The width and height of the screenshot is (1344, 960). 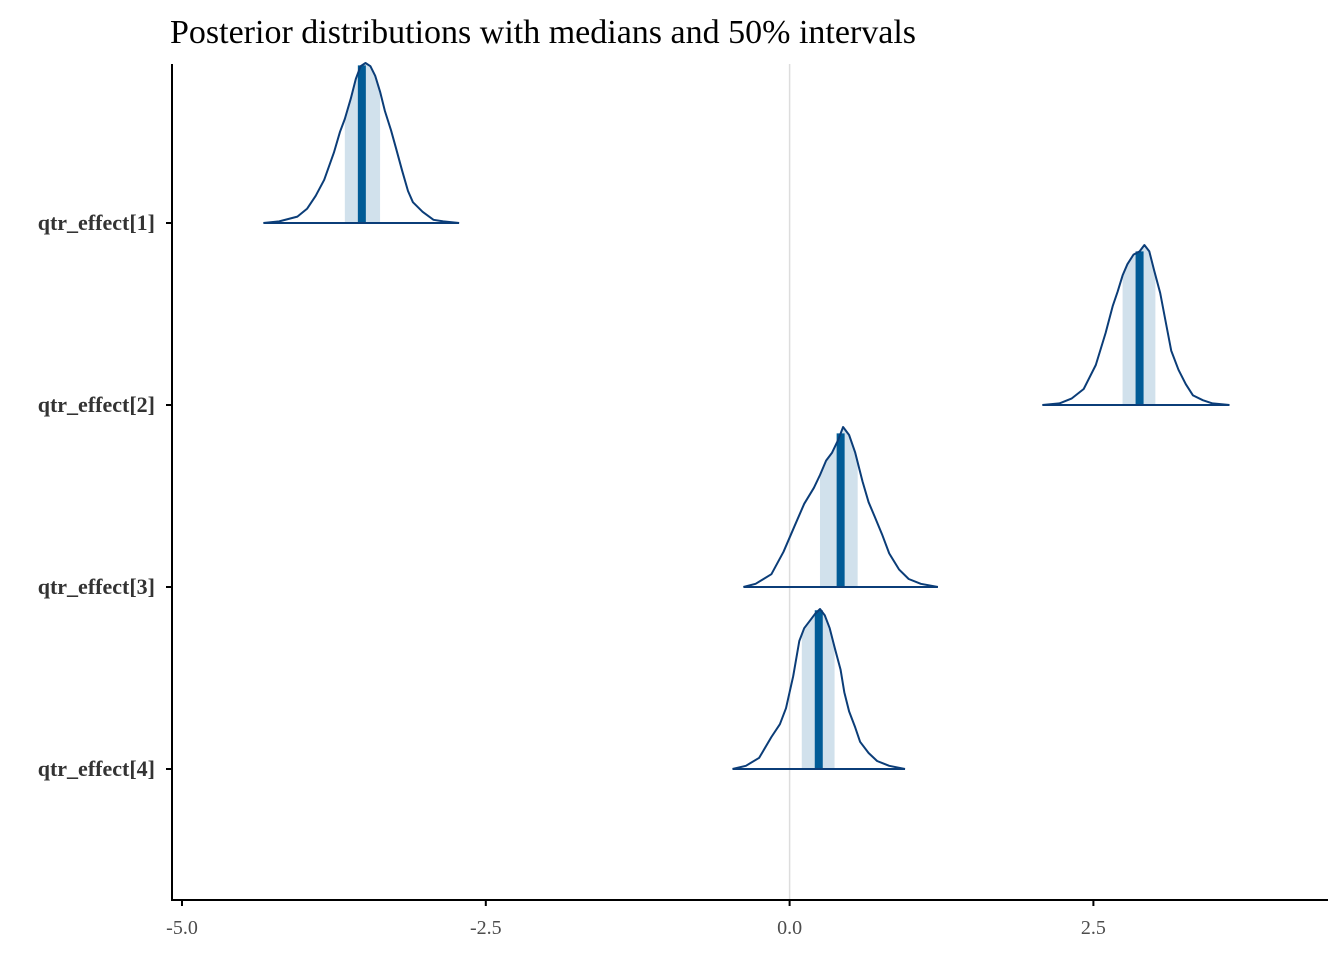 I want to click on y-tick-label: qtr_effect[2], so click(x=96, y=404).